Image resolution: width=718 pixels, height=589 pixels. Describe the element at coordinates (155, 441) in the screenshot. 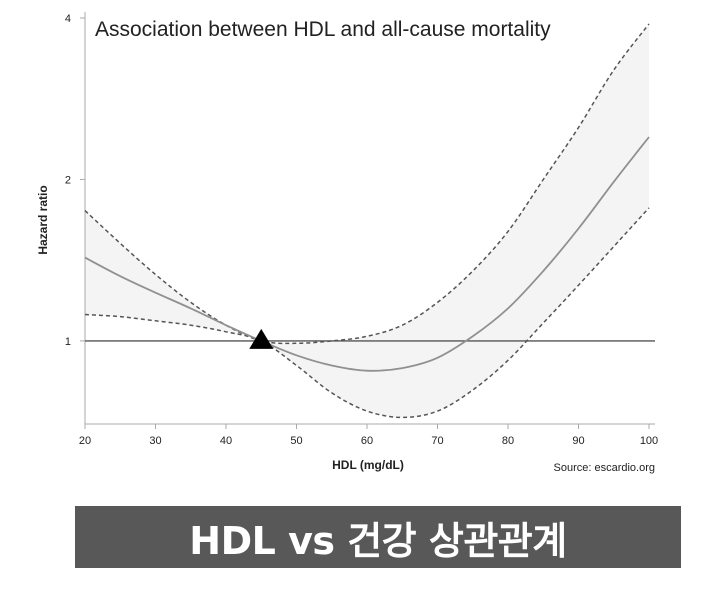

I see `x-tick-label: 30` at that location.